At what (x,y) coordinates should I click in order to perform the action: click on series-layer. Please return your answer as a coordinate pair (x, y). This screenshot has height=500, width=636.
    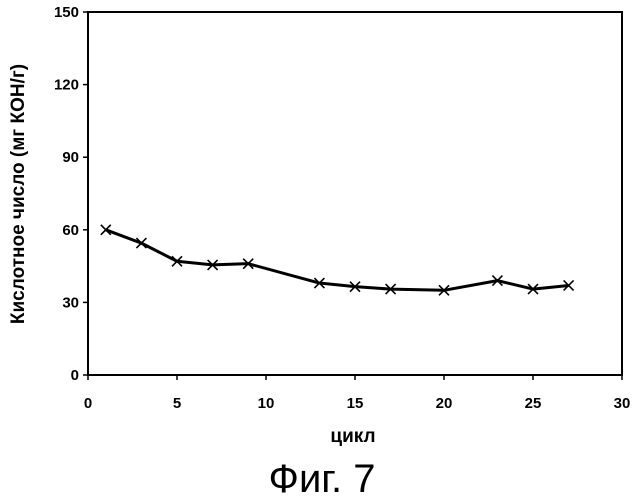
    Looking at the image, I should click on (337, 260).